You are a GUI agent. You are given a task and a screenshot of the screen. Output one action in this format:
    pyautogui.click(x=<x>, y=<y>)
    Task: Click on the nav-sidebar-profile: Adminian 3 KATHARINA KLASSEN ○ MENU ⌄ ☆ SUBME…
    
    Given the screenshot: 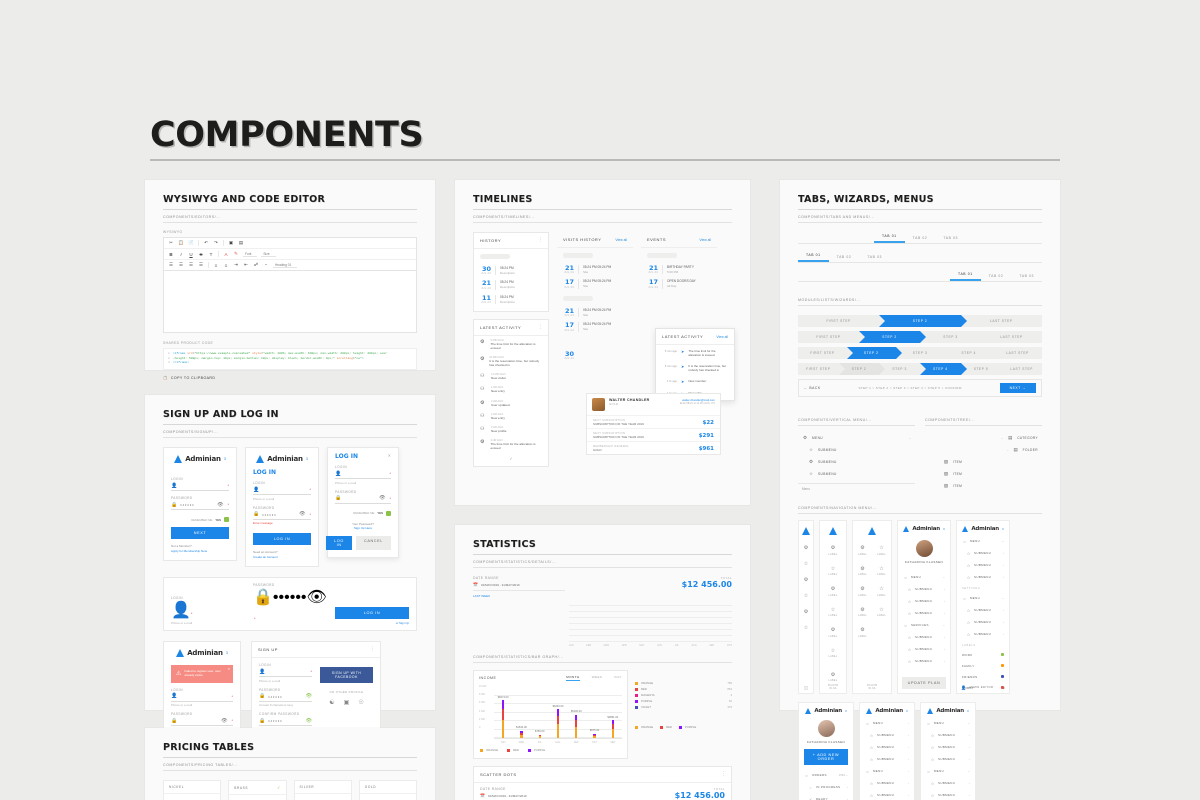 What is the action you would take?
    pyautogui.click(x=924, y=607)
    